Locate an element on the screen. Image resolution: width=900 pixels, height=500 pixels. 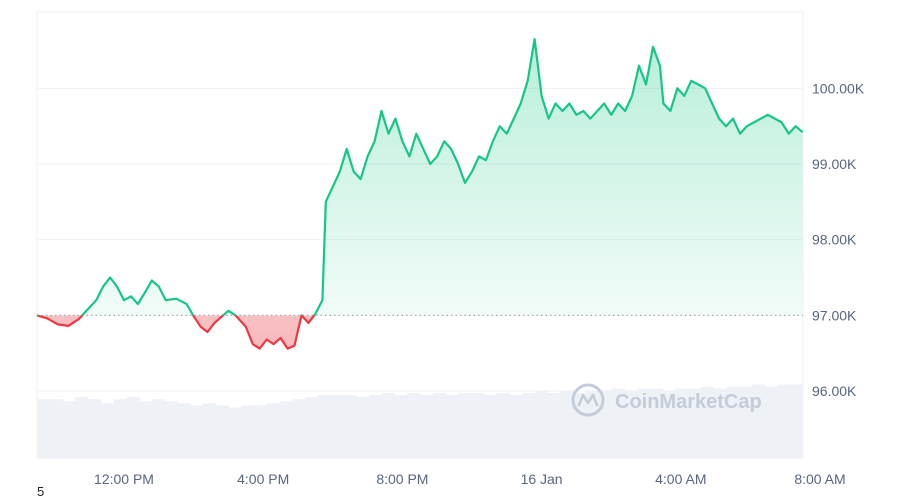
footnote: 5 is located at coordinates (41, 491).